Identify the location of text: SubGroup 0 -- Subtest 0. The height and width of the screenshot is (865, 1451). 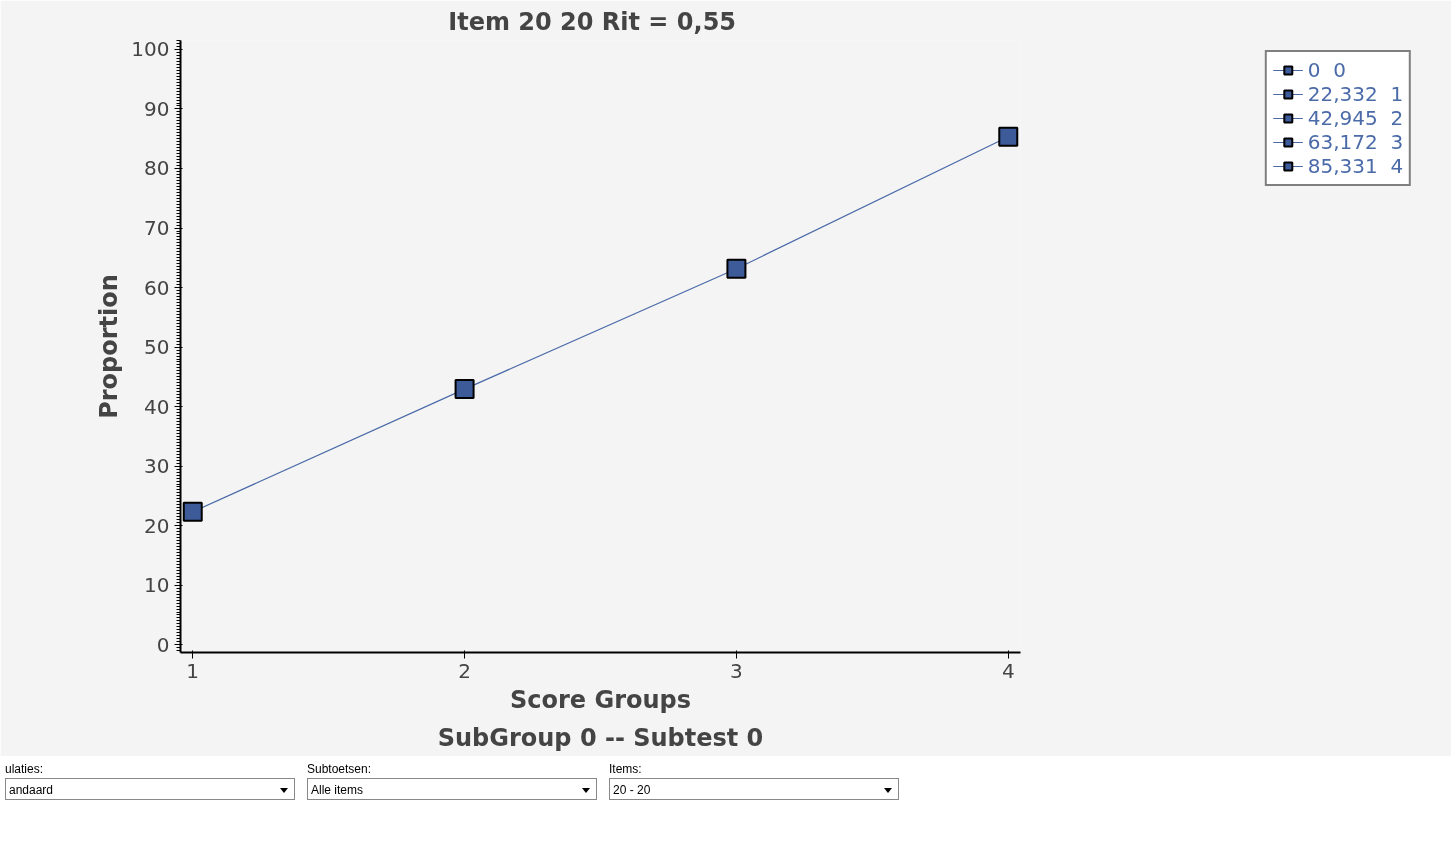
(600, 737).